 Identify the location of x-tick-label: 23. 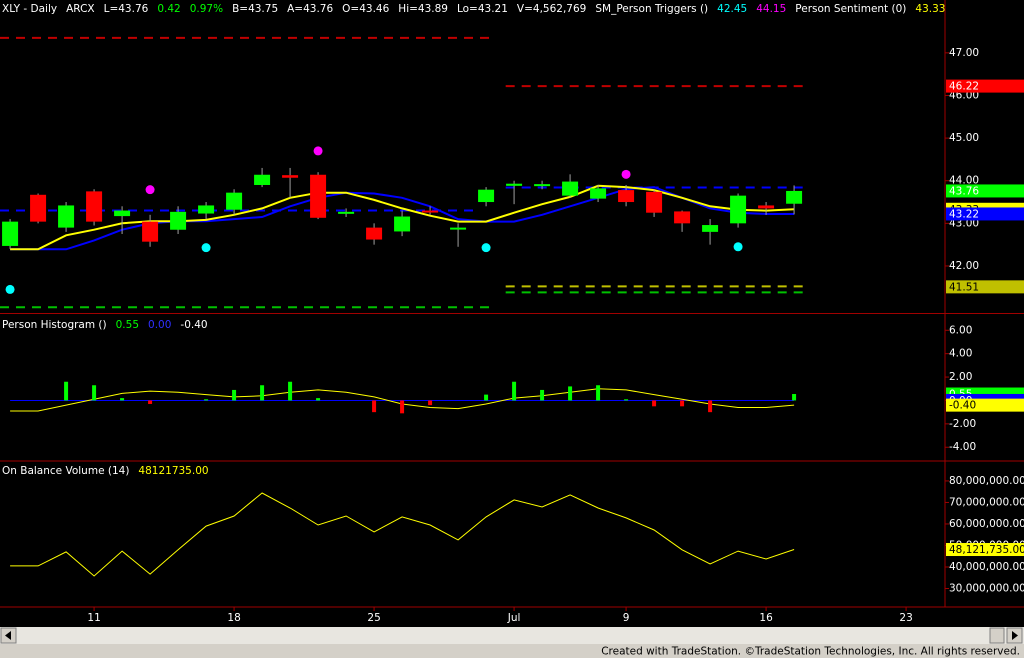
(905, 618).